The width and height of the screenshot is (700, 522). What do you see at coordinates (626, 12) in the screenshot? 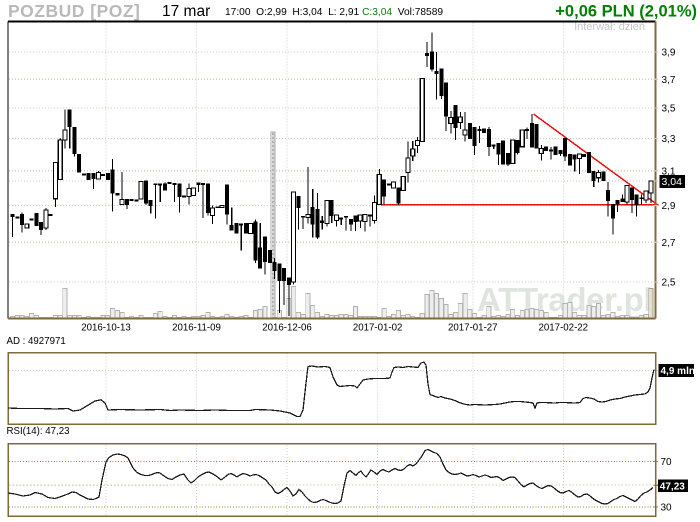
I see `svg-text: +0,06 PLN (2,01%)` at bounding box center [626, 12].